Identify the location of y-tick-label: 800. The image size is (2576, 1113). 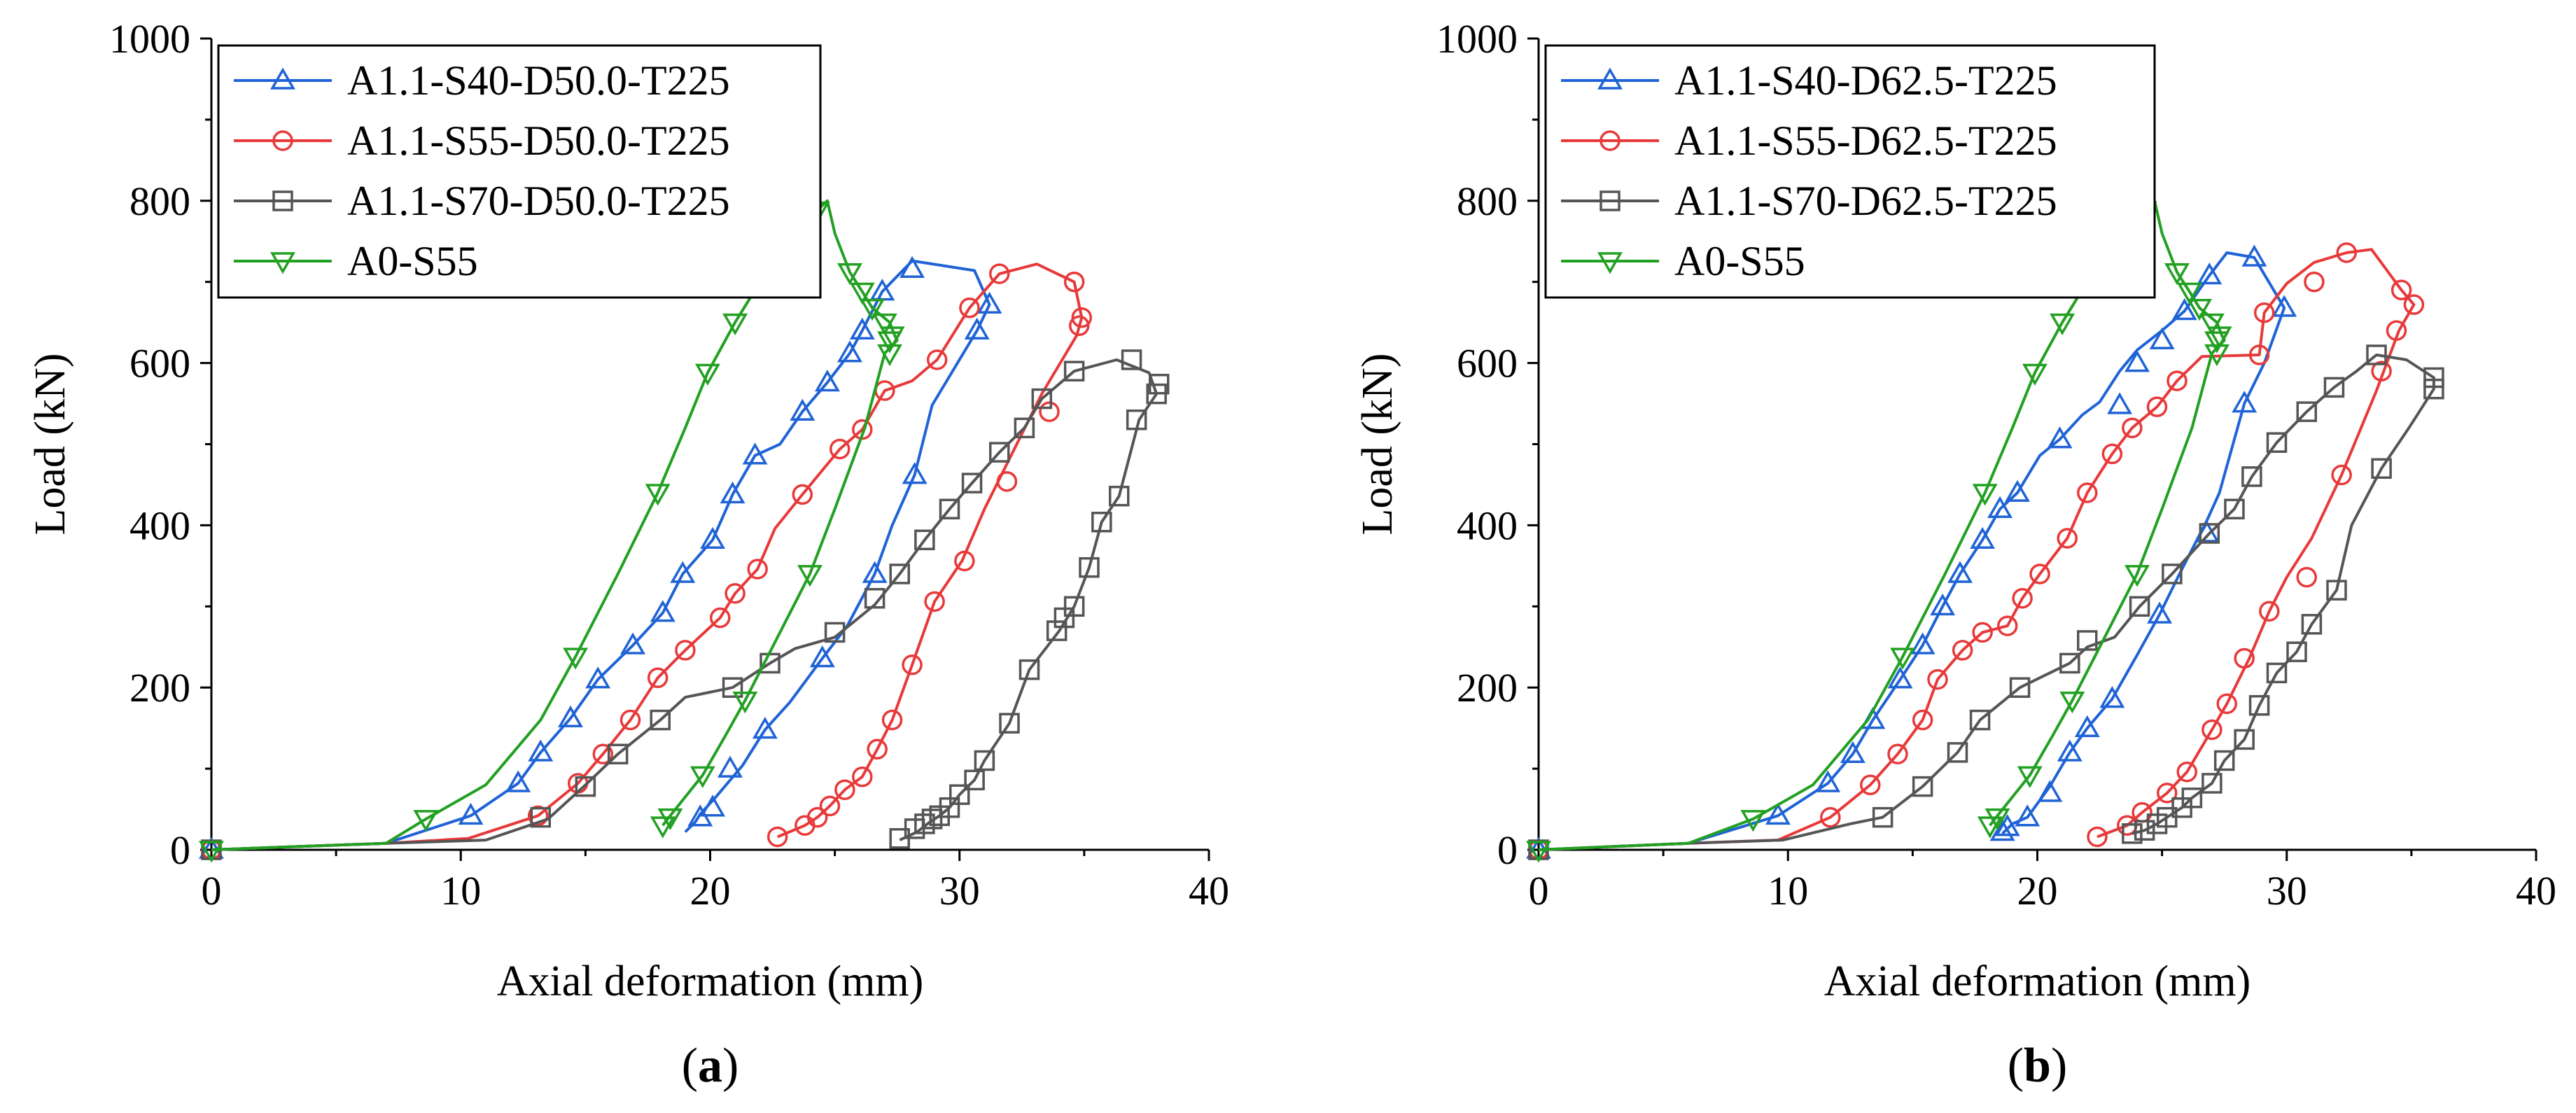
(160, 201).